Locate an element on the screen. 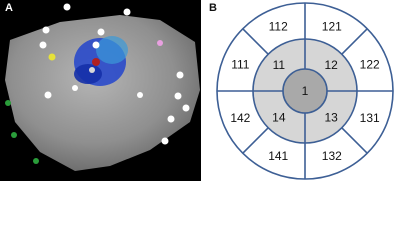 The width and height of the screenshot is (400, 240). inner-segment-label: 12 is located at coordinates (331, 65).